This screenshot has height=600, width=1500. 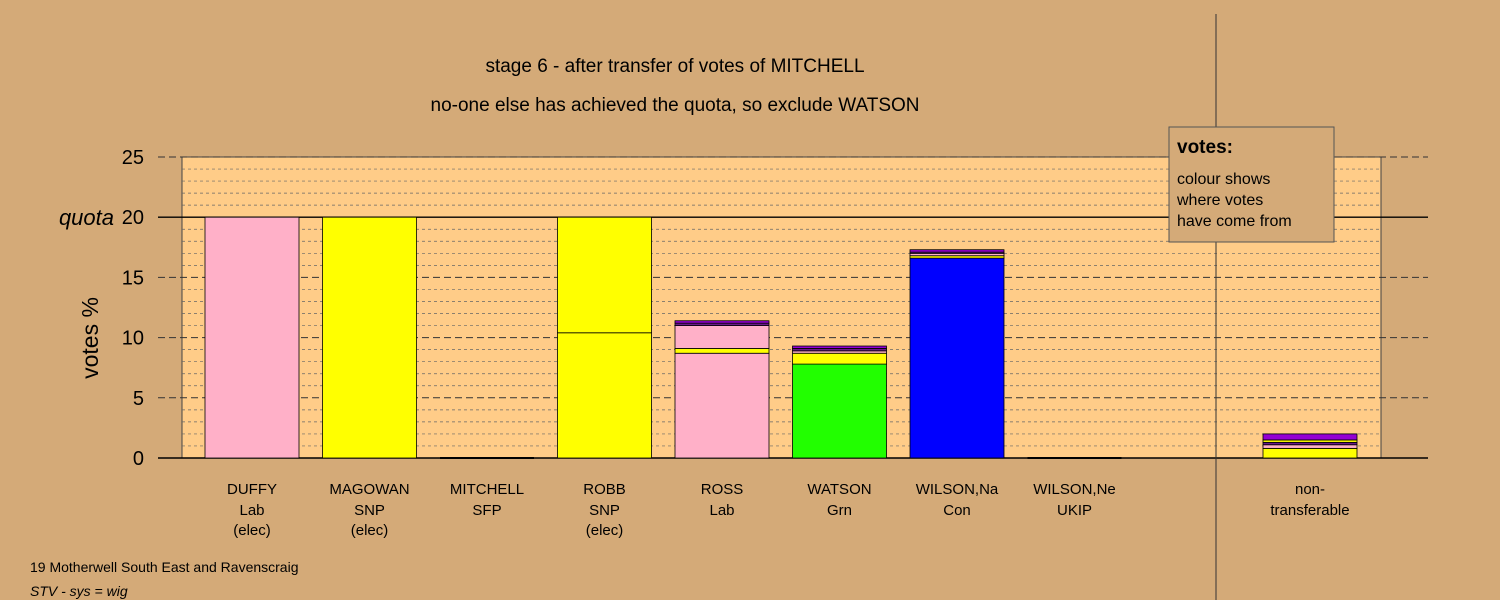 What do you see at coordinates (138, 399) in the screenshot?
I see `y-tick-label: 5` at bounding box center [138, 399].